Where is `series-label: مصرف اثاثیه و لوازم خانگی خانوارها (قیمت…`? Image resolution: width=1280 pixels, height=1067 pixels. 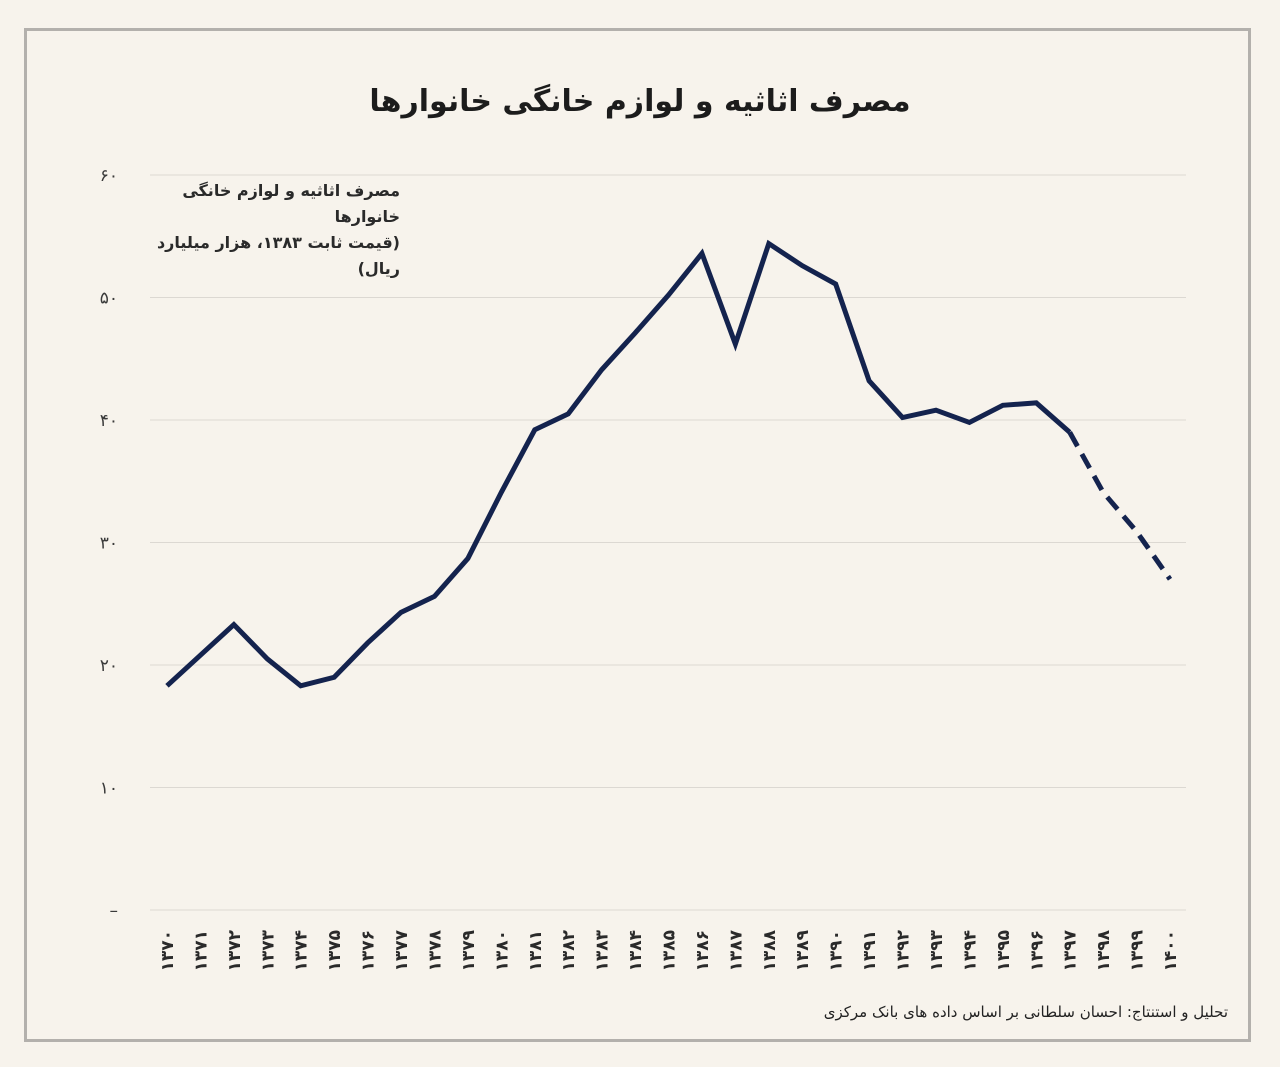 series-label: مصرف اثاثیه و لوازم خانگی خانوارها (قیمت… is located at coordinates (275, 230).